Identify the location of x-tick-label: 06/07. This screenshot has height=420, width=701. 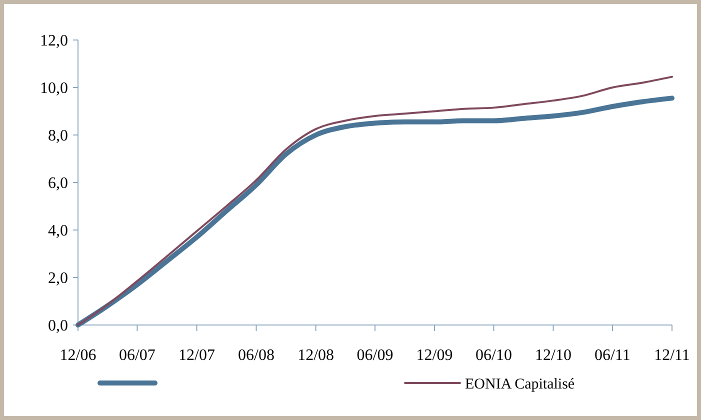
(137, 355).